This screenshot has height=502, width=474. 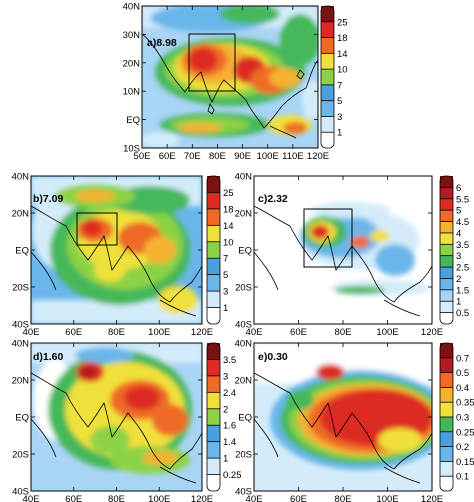 I want to click on colorbar-label: 18, so click(x=228, y=209).